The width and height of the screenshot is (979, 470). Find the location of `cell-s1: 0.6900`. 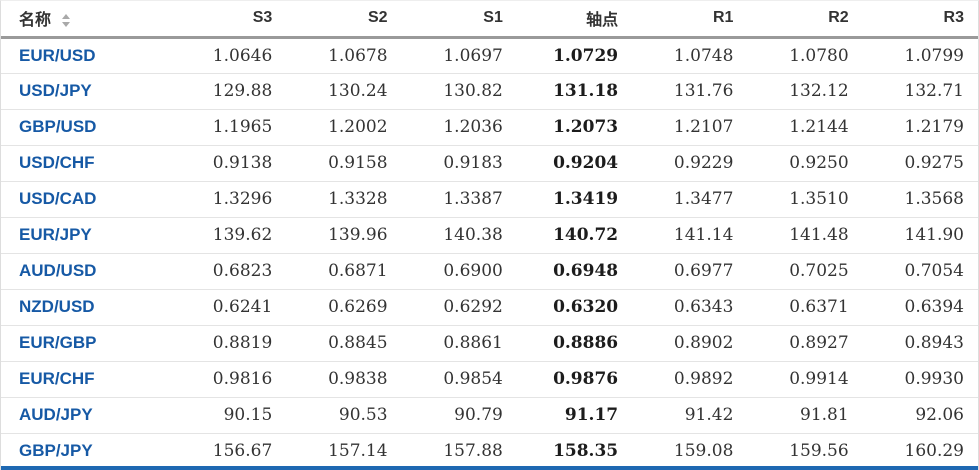

cell-s1: 0.6900 is located at coordinates (459, 270).